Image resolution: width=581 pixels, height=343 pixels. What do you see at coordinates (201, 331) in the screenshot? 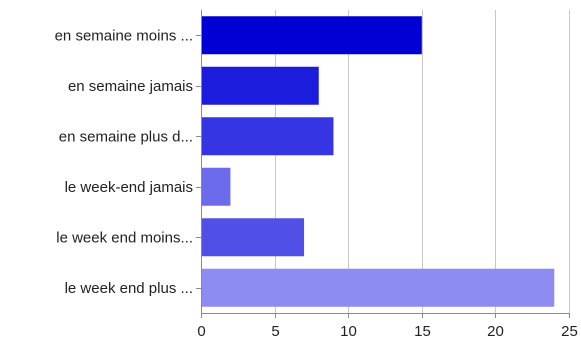
I see `x-tick-label: 0` at bounding box center [201, 331].